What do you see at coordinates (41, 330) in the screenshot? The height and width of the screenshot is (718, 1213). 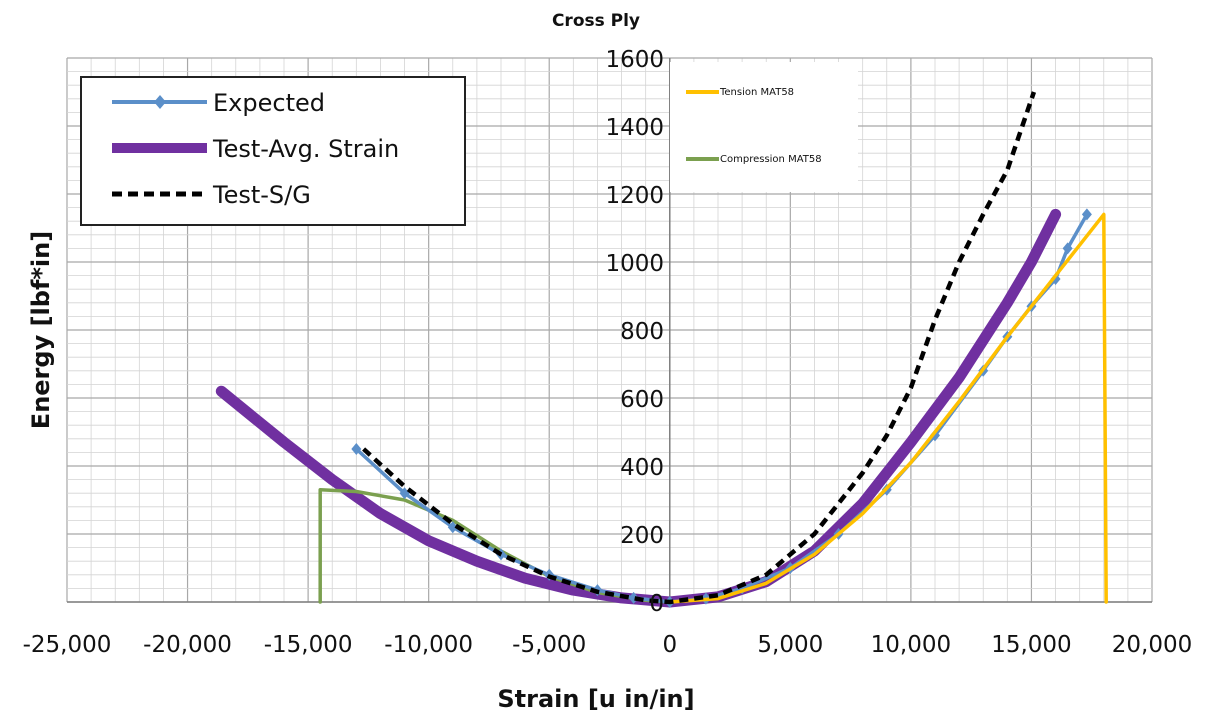 I see `y-axis-title: Energy [lbf*in]` at bounding box center [41, 330].